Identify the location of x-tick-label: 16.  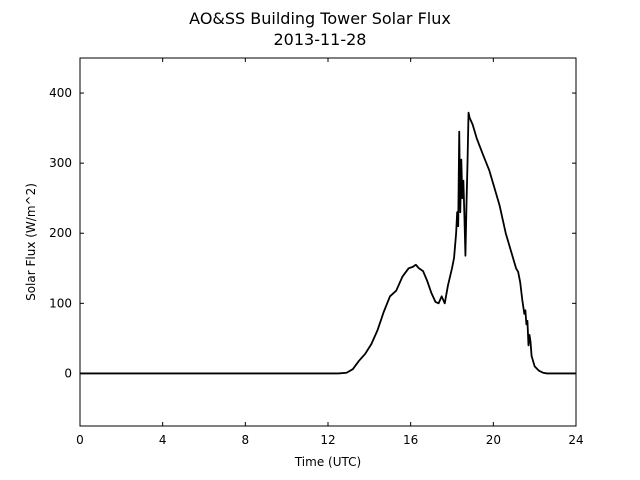
(410, 440).